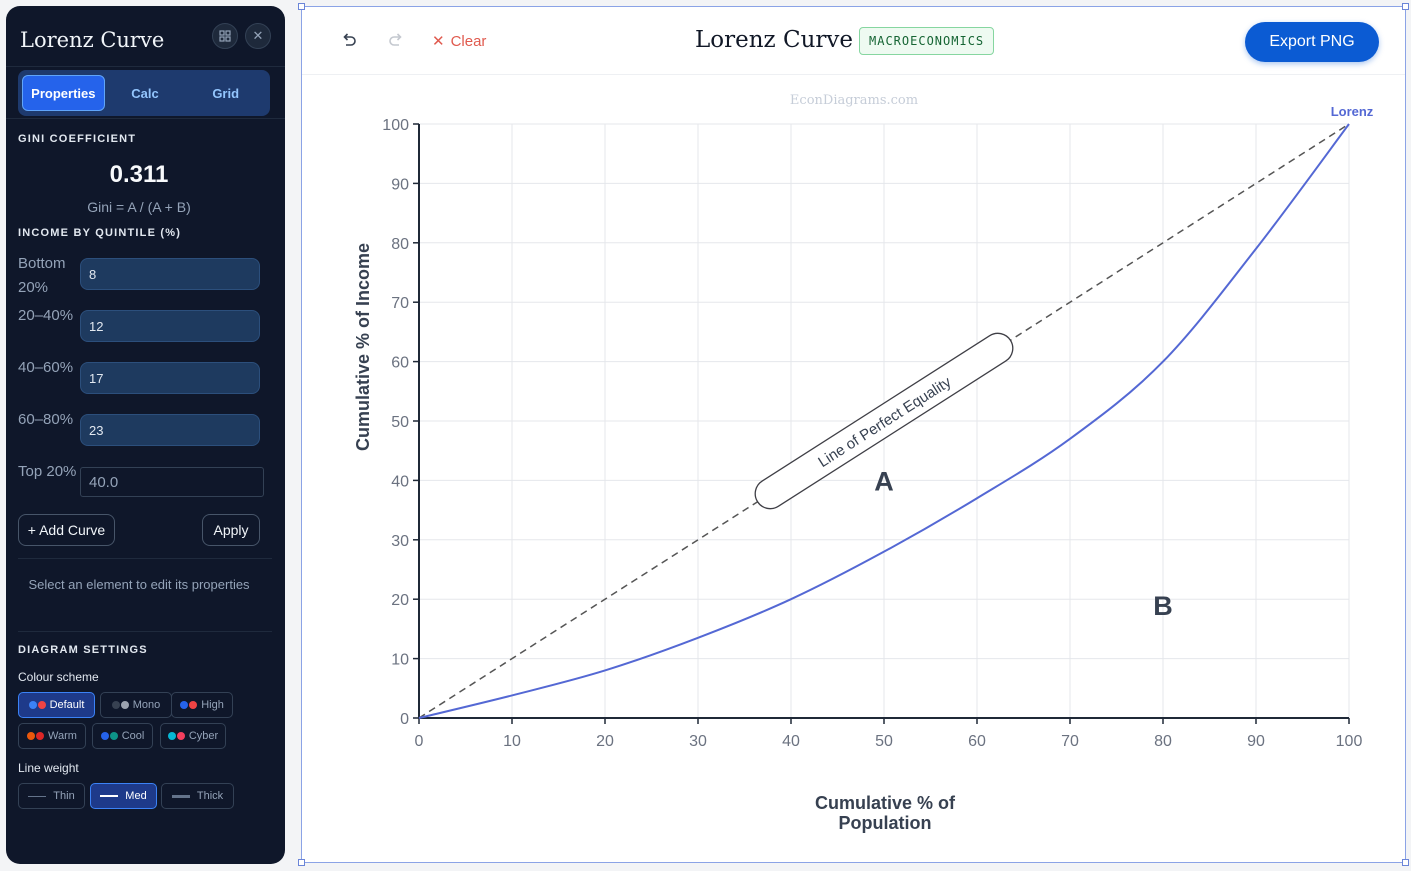 This screenshot has width=1411, height=871. I want to click on x-axis-label-line2: Population, so click(885, 823).